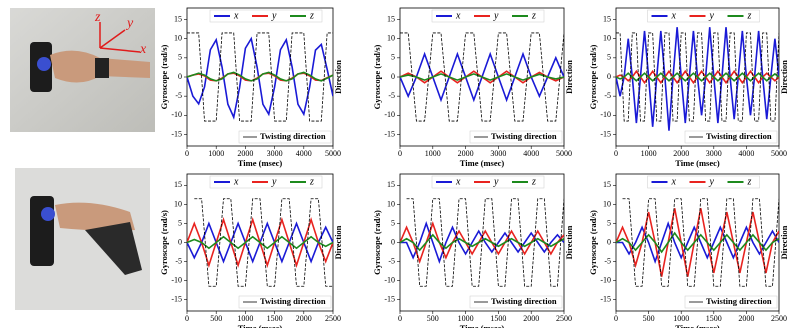 This screenshot has height=328, width=794. I want to click on photo-axis-label: z, so click(97, 17).